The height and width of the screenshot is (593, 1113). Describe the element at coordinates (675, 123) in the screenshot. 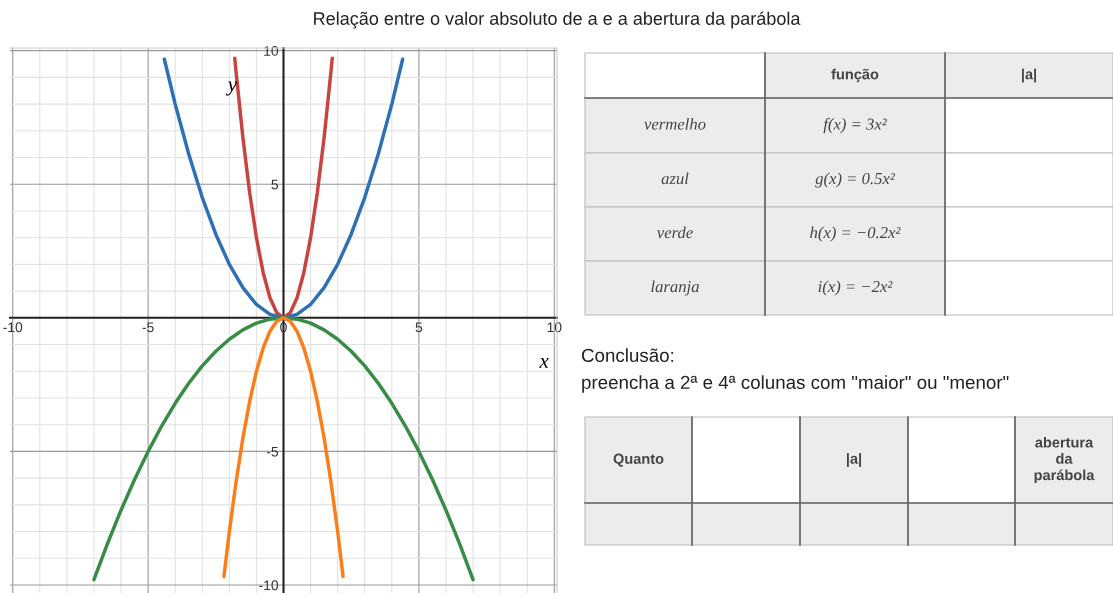

I see `text: vermelho` at that location.